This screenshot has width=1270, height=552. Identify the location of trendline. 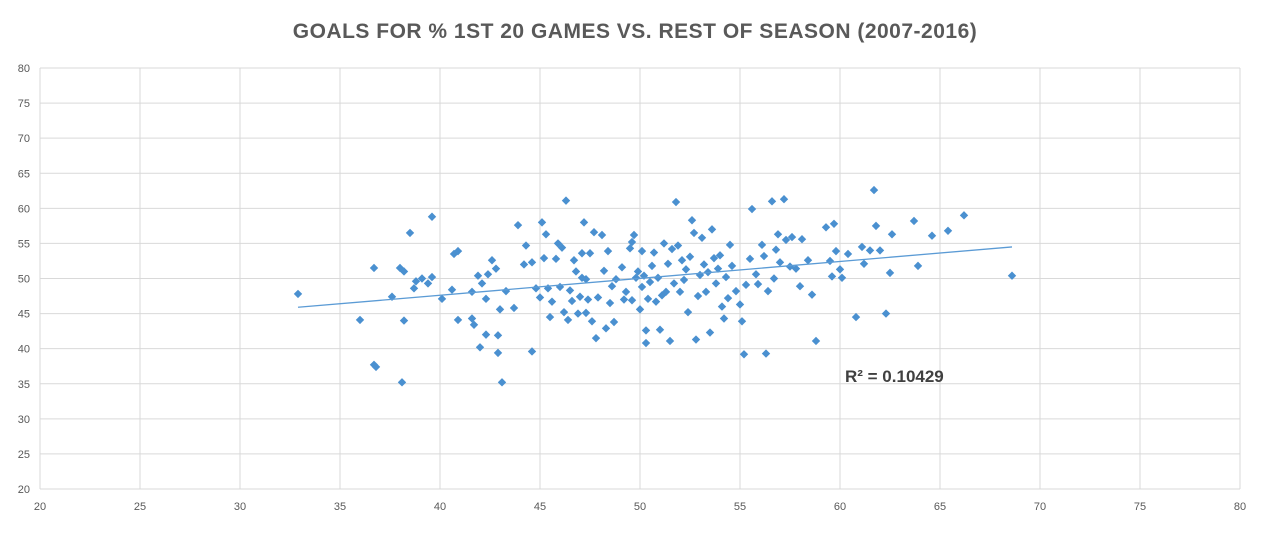
(655, 277).